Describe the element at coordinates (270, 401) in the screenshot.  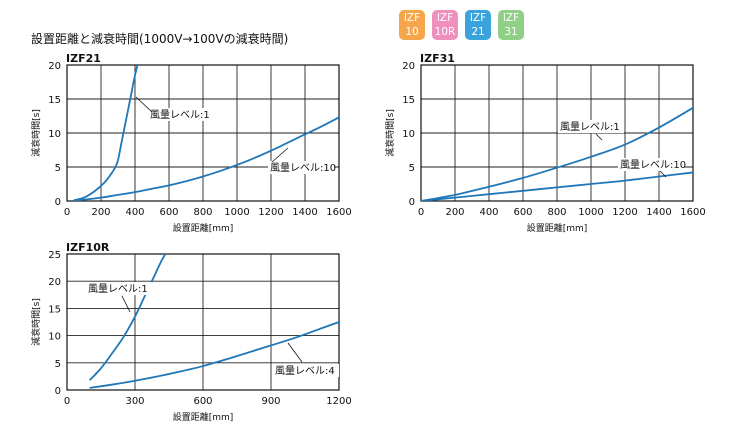
I see `x-tick-label: 900` at that location.